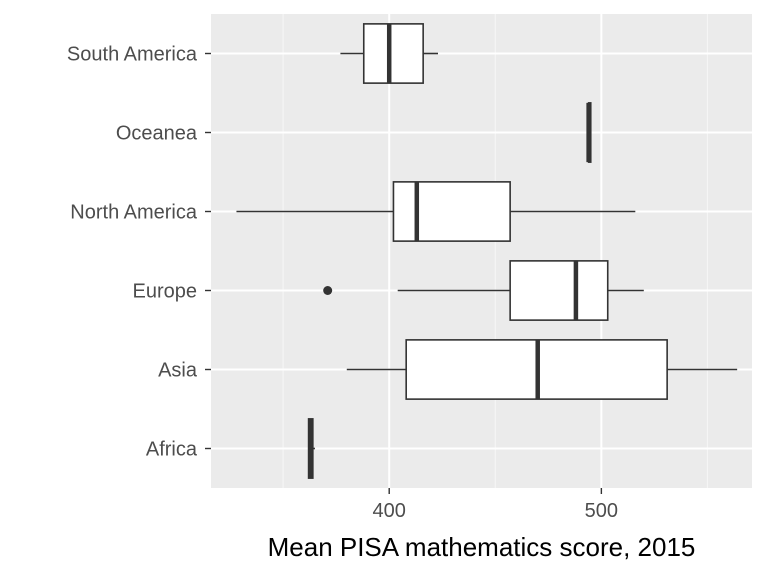  Describe the element at coordinates (495, 505) in the screenshot. I see `x-axis: 400 500` at that location.